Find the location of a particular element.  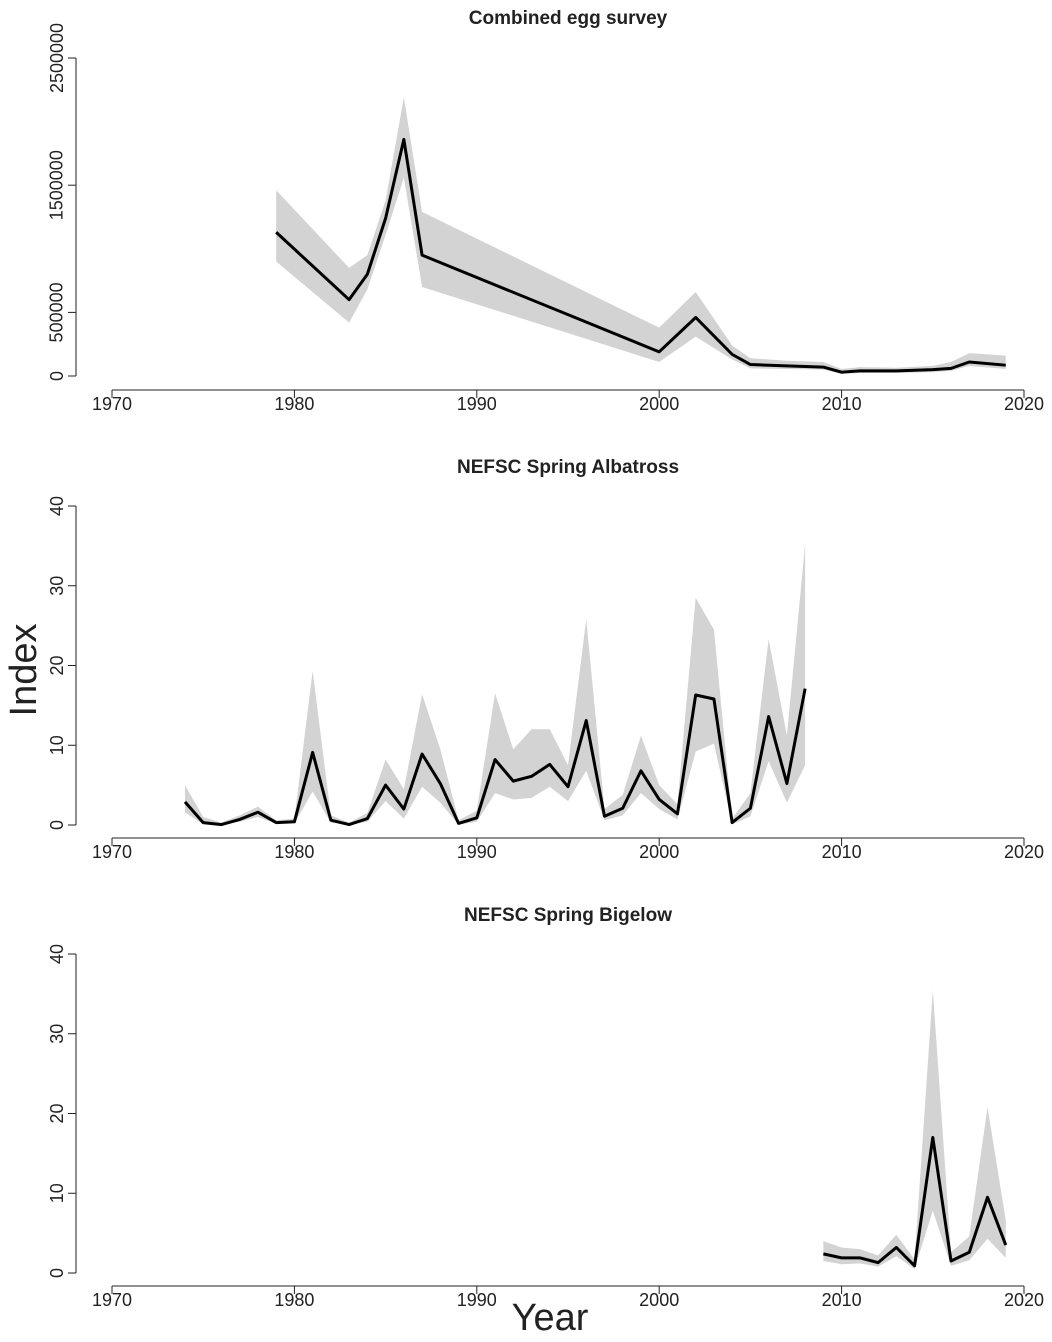

y-axis-title: Index is located at coordinates (24, 670).